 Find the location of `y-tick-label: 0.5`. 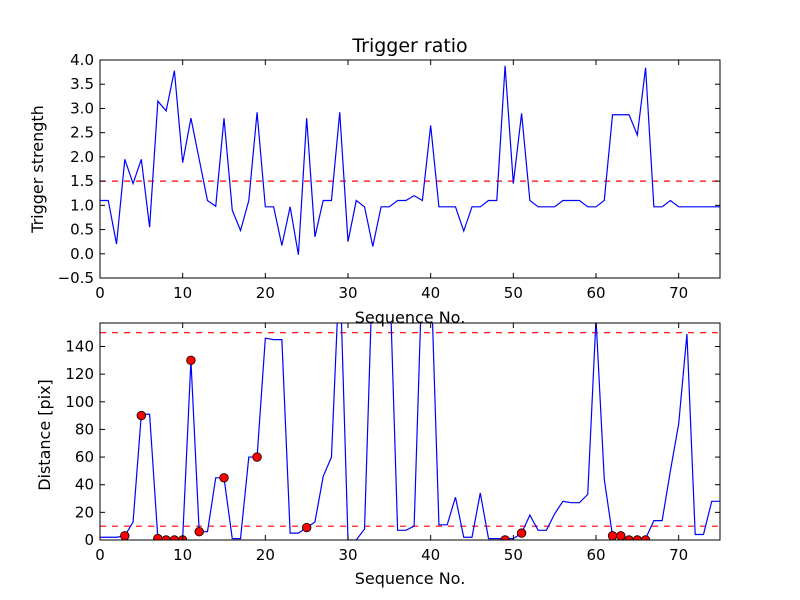

y-tick-label: 0.5 is located at coordinates (82, 230).